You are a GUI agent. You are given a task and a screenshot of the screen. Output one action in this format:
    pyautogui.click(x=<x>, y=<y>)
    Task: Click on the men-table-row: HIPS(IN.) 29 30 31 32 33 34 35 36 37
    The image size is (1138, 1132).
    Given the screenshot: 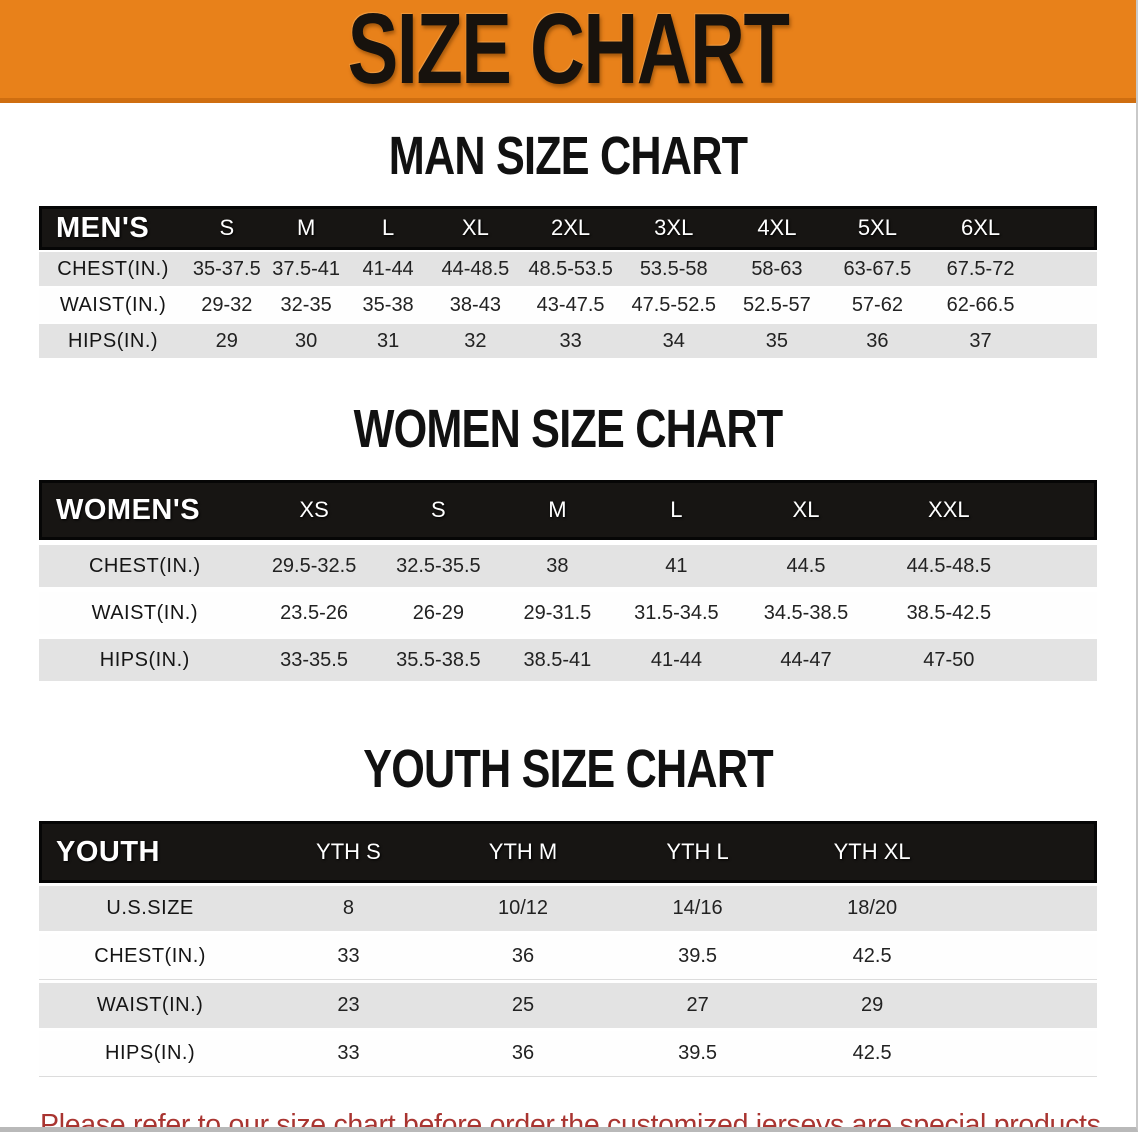 What is the action you would take?
    pyautogui.click(x=568, y=341)
    